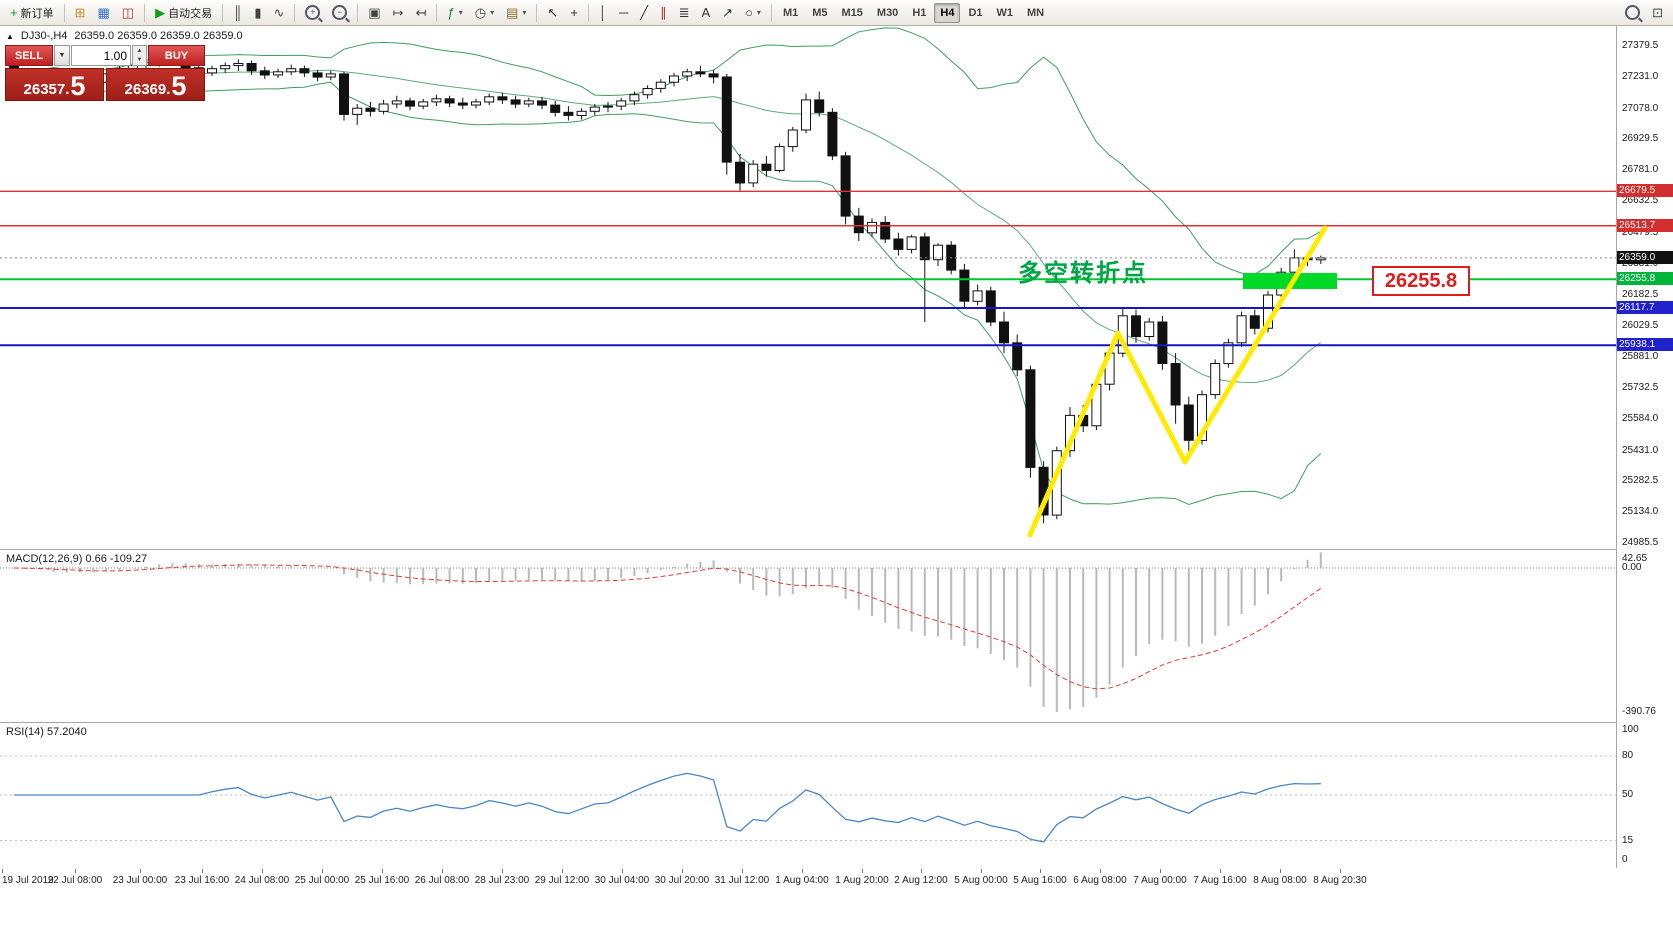 The height and width of the screenshot is (948, 1673). What do you see at coordinates (947, 12) in the screenshot?
I see `timeframe-button-h4: H4` at bounding box center [947, 12].